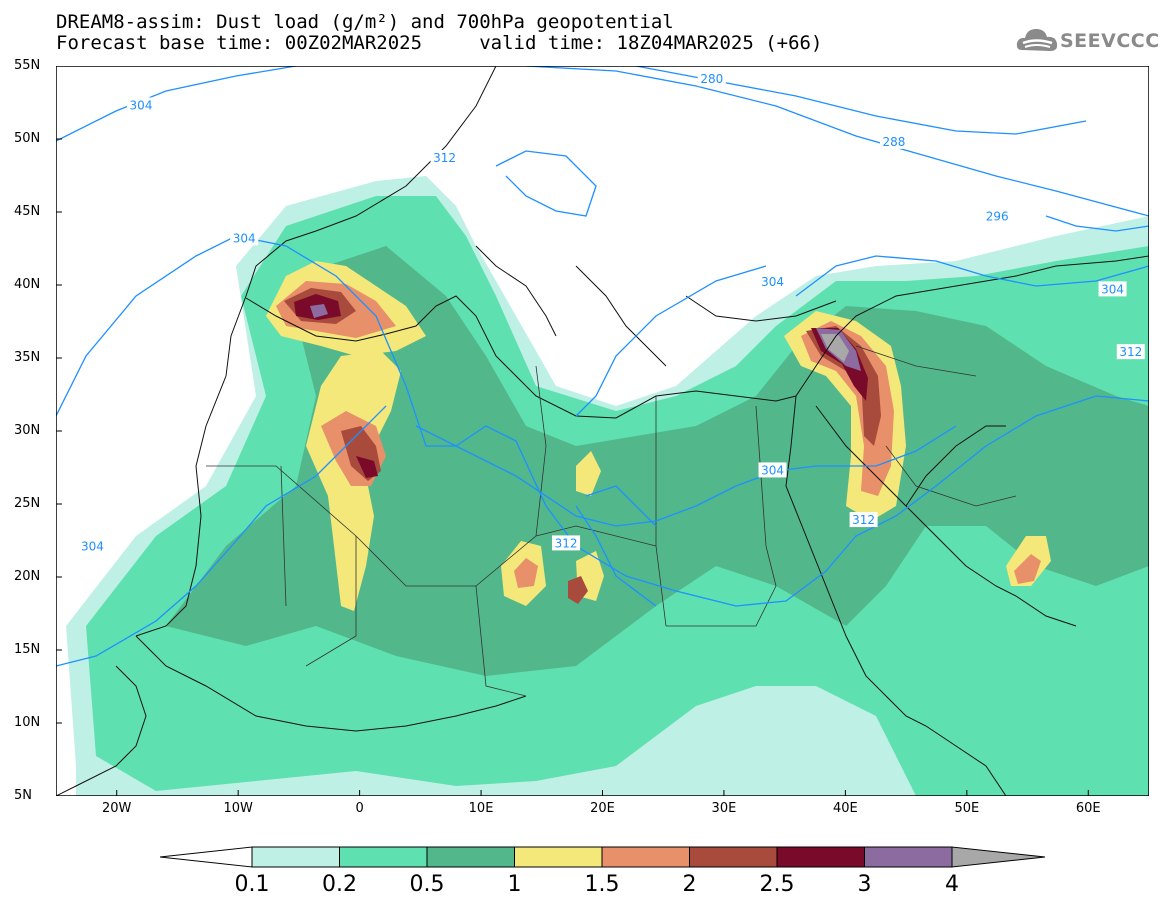 This screenshot has width=1165, height=907. I want to click on lat-tick-label: 10N, so click(27, 722).